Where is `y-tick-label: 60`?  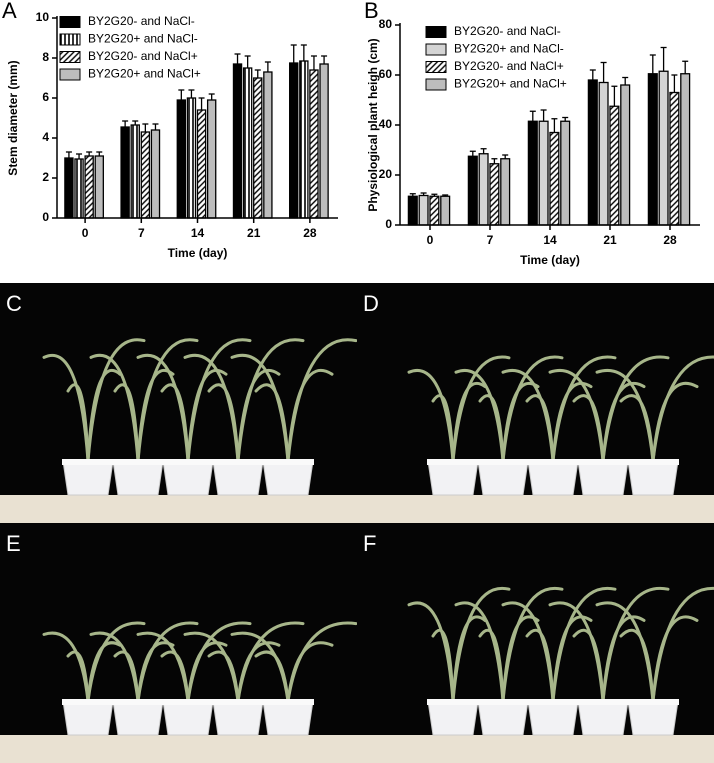 y-tick-label: 60 is located at coordinates (386, 74).